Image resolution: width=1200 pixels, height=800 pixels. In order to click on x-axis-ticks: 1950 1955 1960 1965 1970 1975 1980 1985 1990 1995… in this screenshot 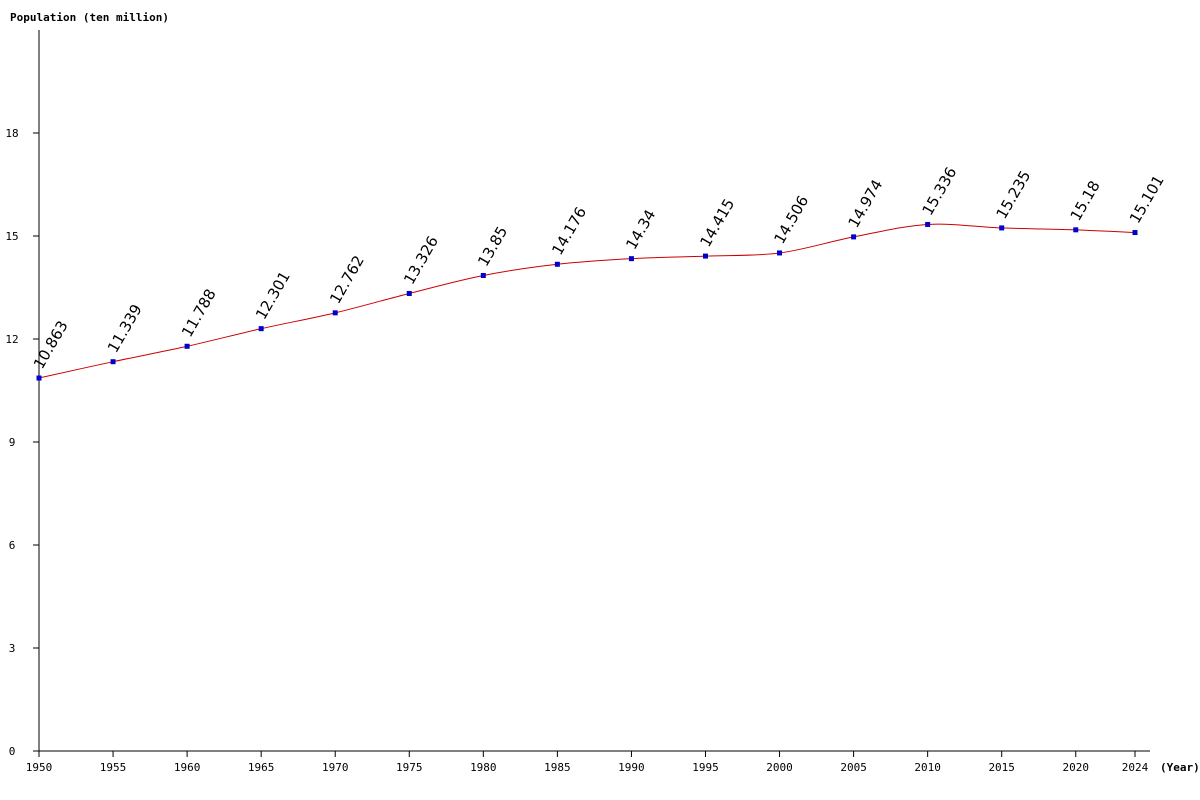, I will do `click(587, 762)`.